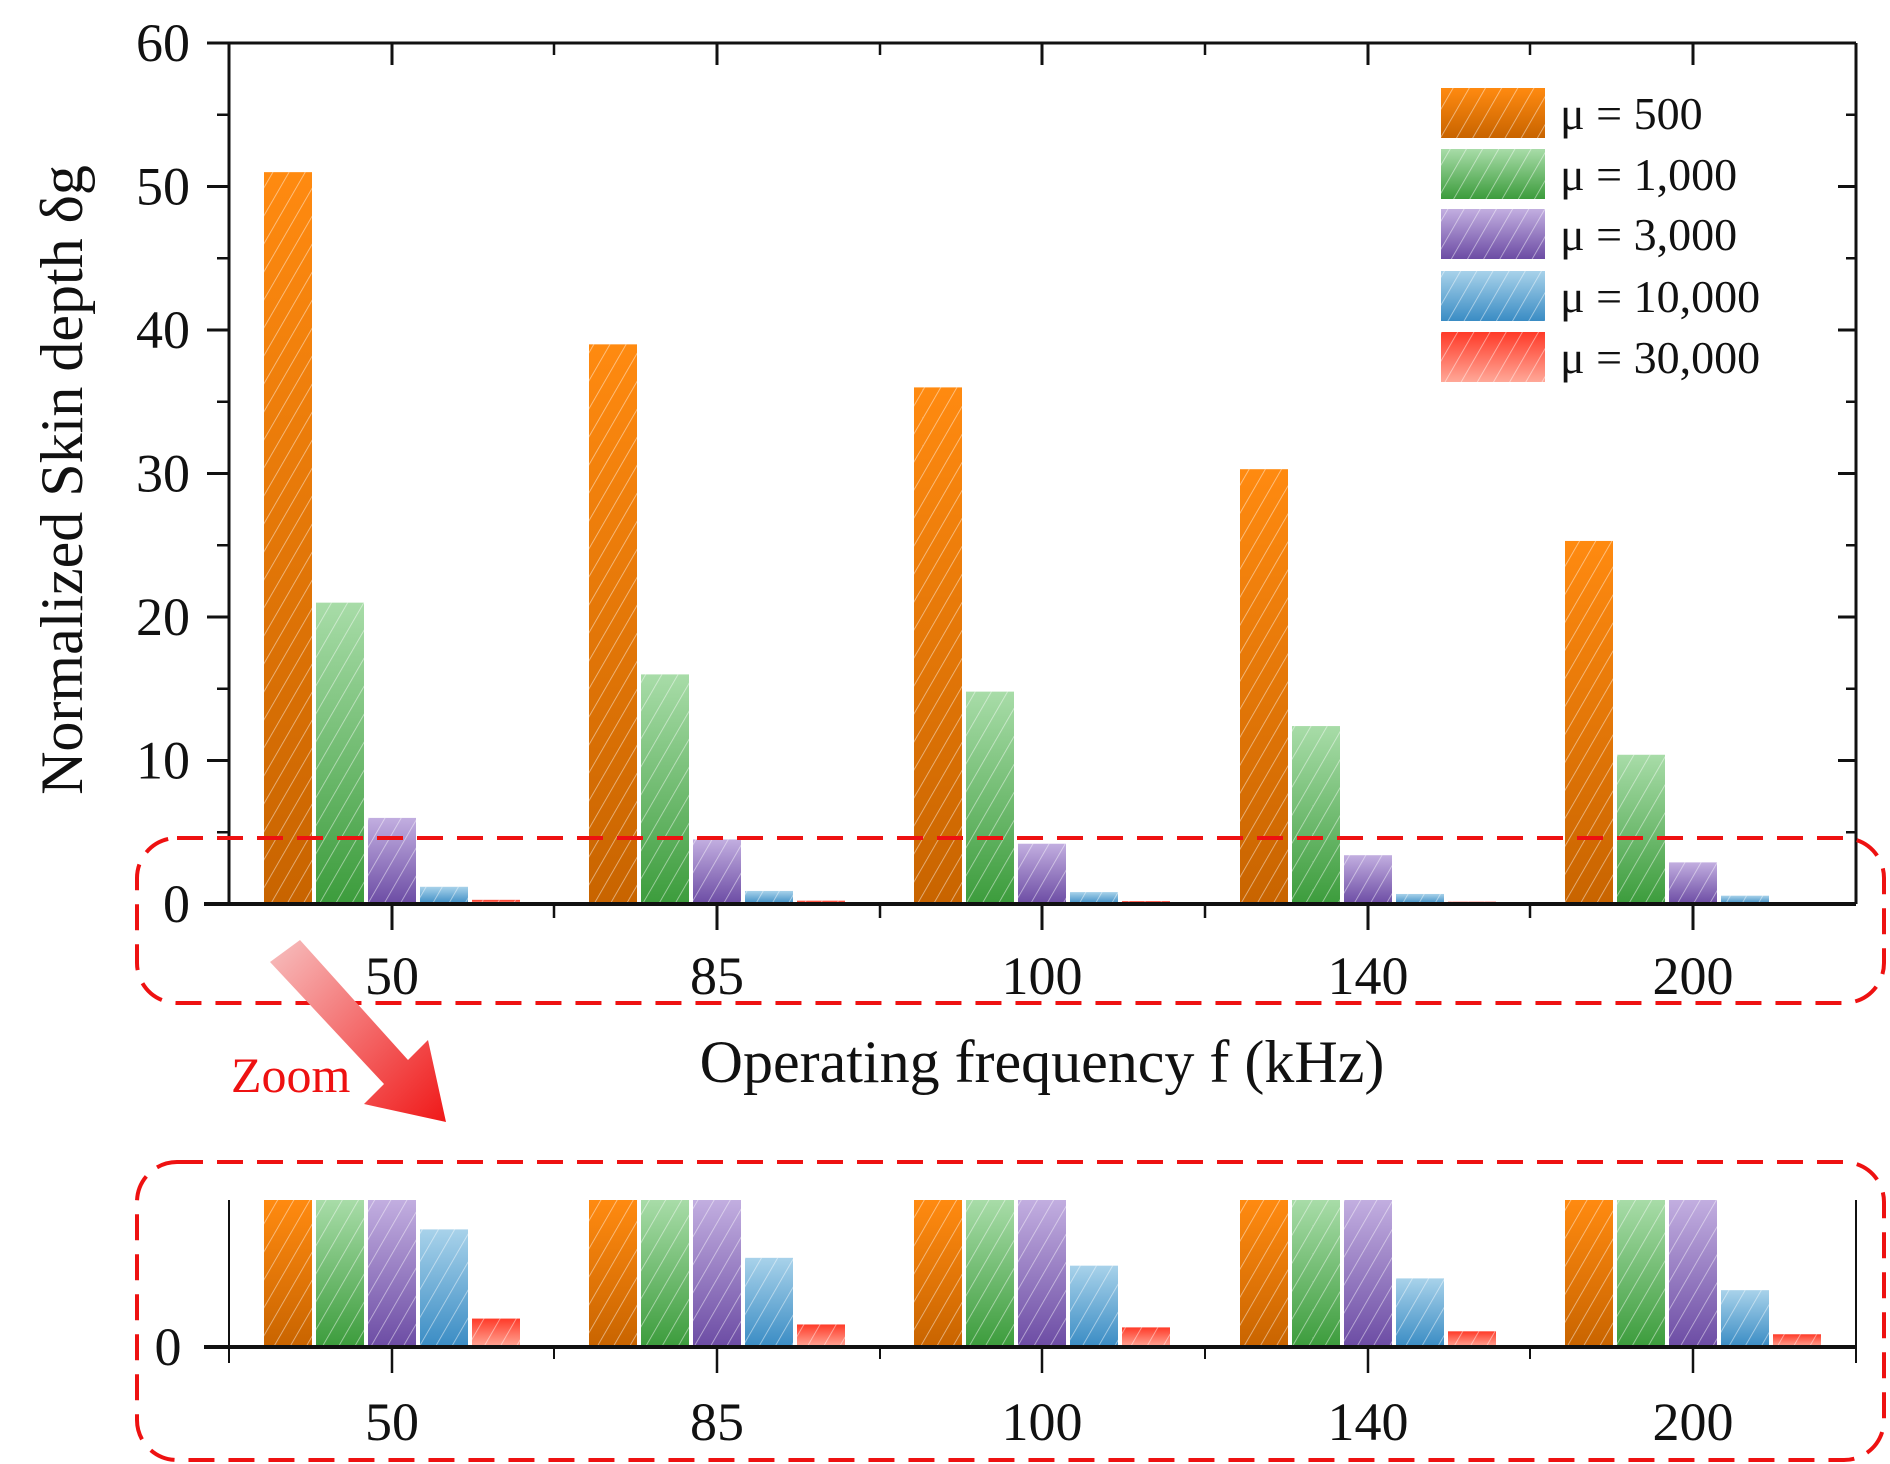  Describe the element at coordinates (291, 1075) in the screenshot. I see `zoom-label: Zoom` at that location.